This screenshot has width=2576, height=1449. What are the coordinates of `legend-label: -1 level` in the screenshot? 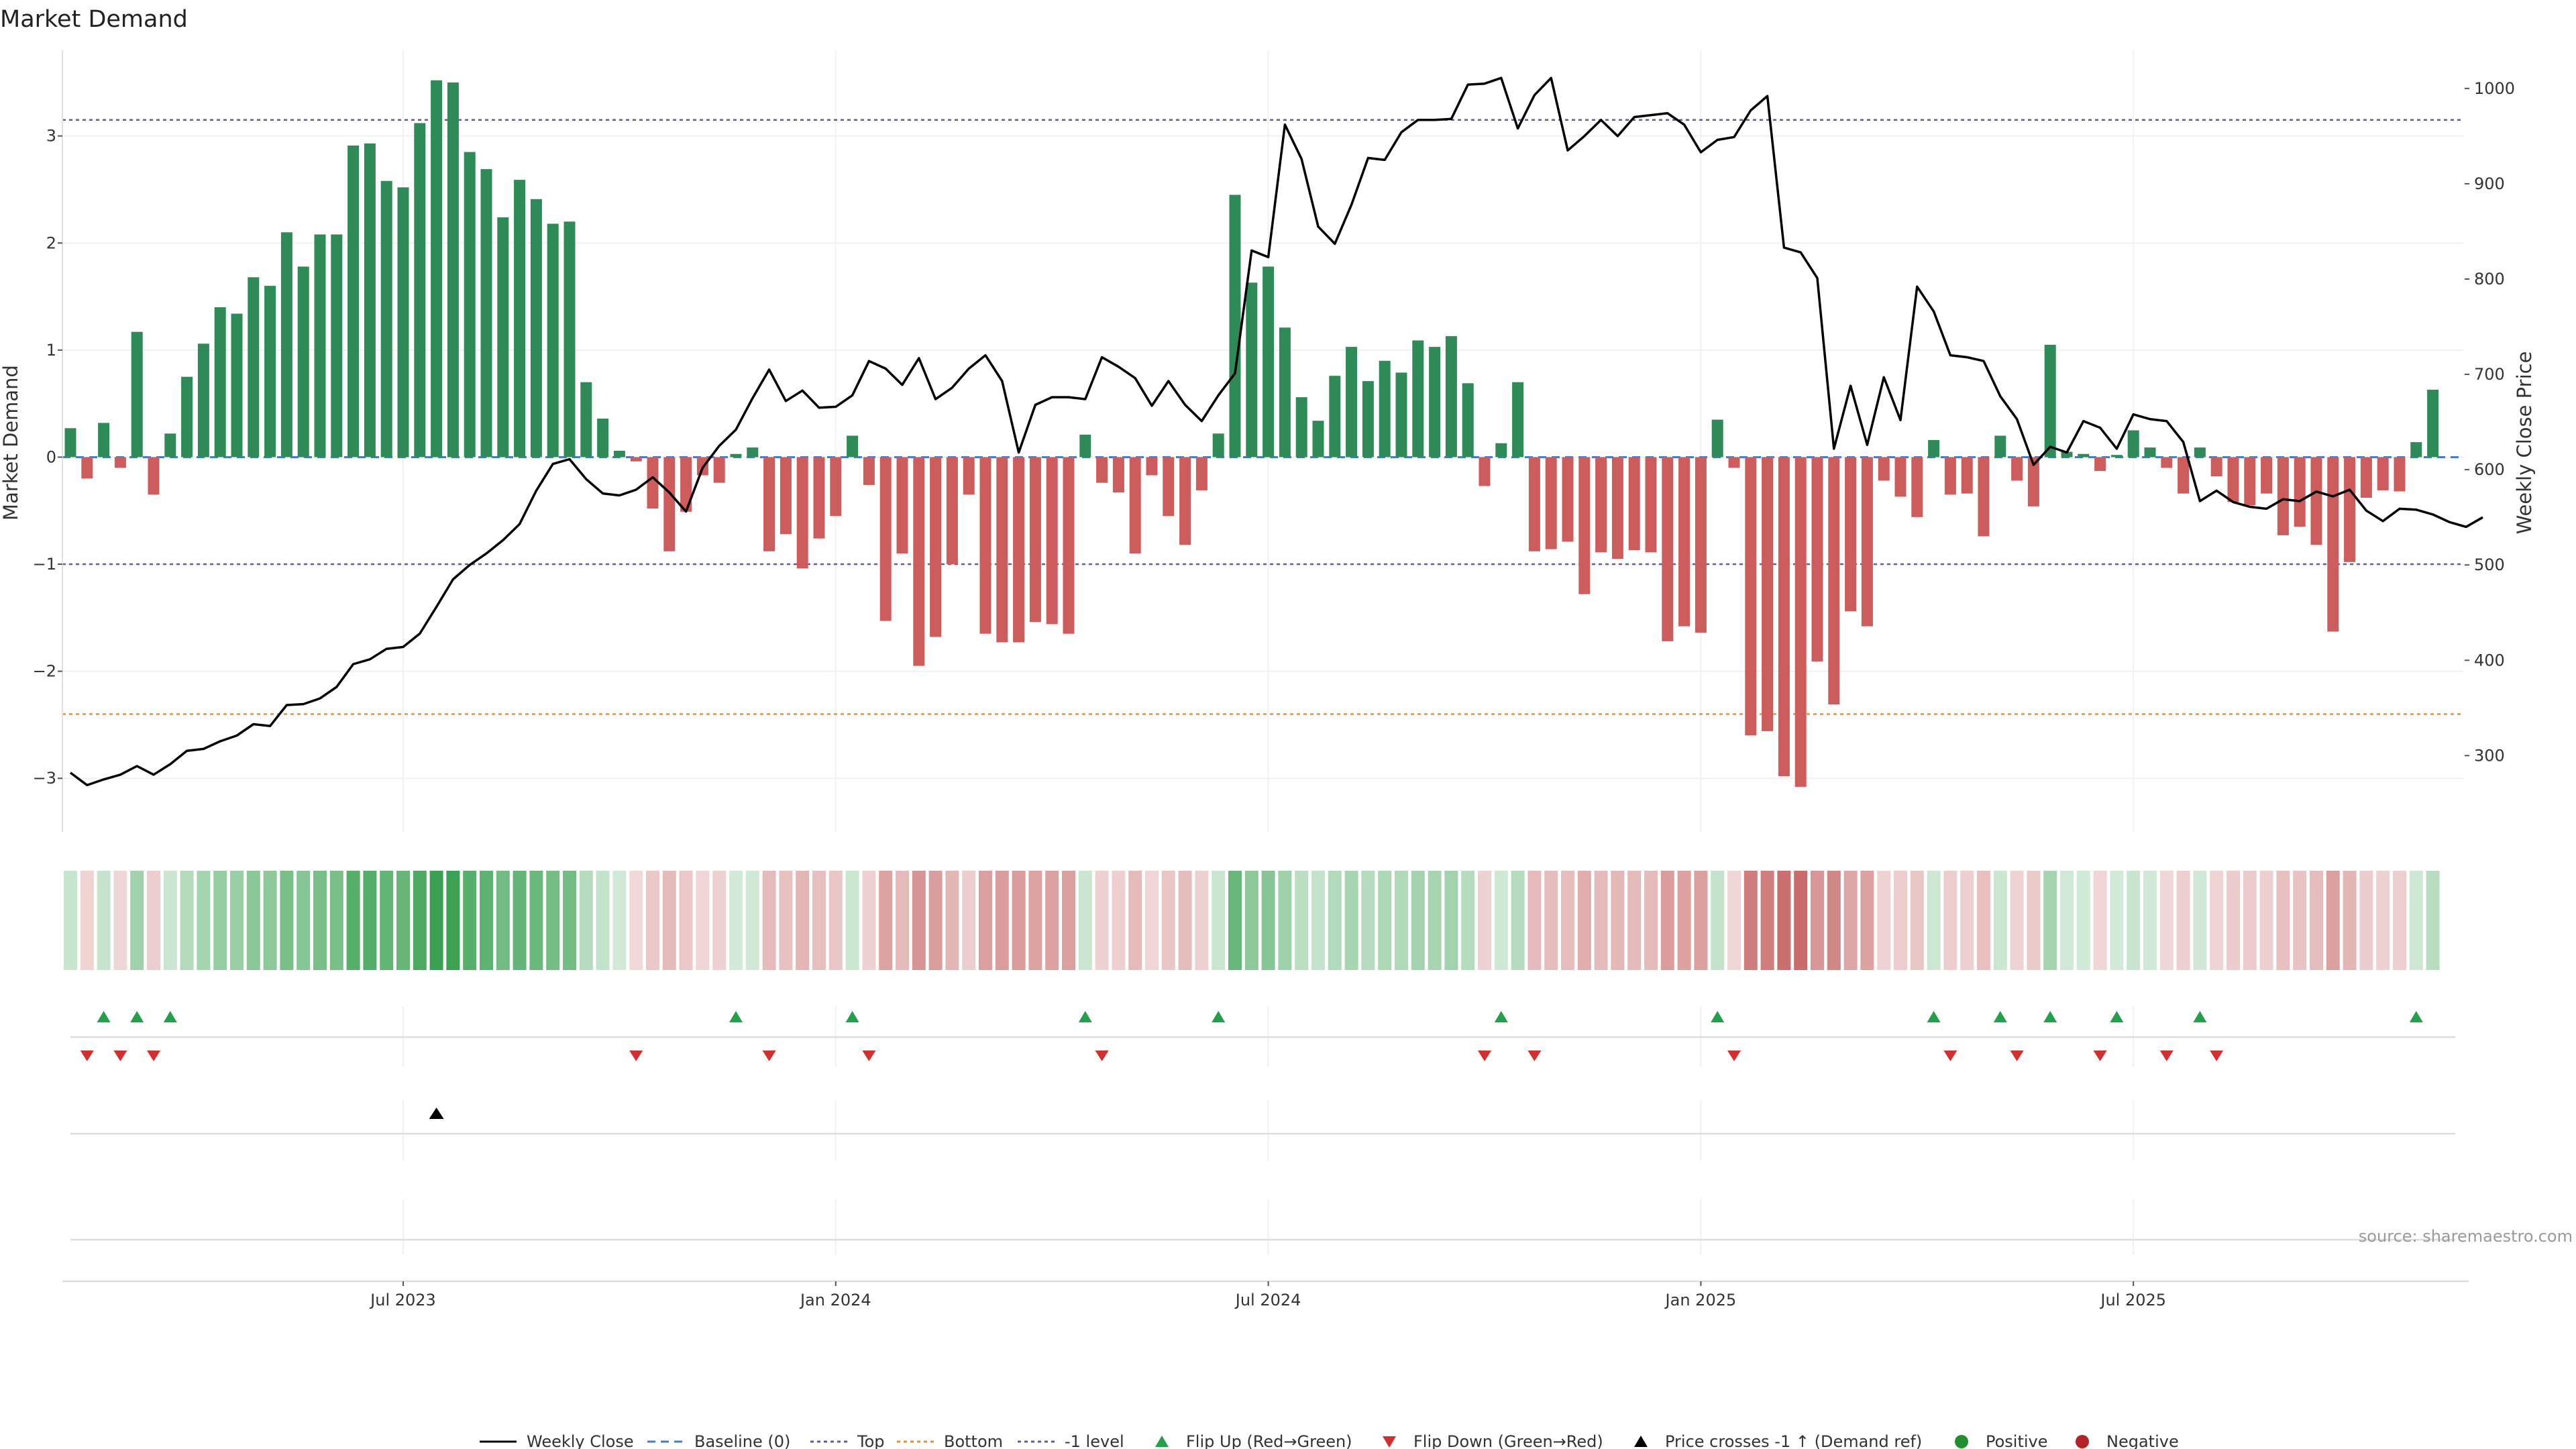 It's located at (1094, 1440).